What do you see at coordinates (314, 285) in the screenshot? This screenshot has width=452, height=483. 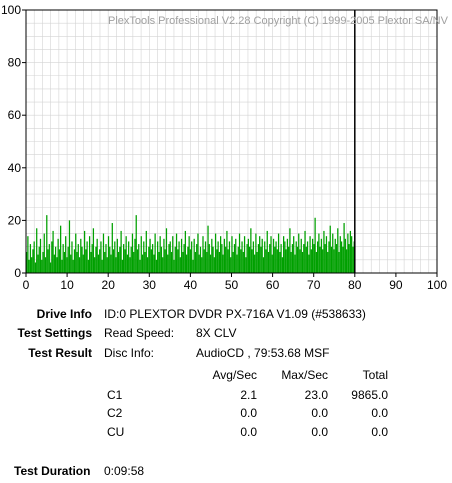 I see `x-tick-label: 70` at bounding box center [314, 285].